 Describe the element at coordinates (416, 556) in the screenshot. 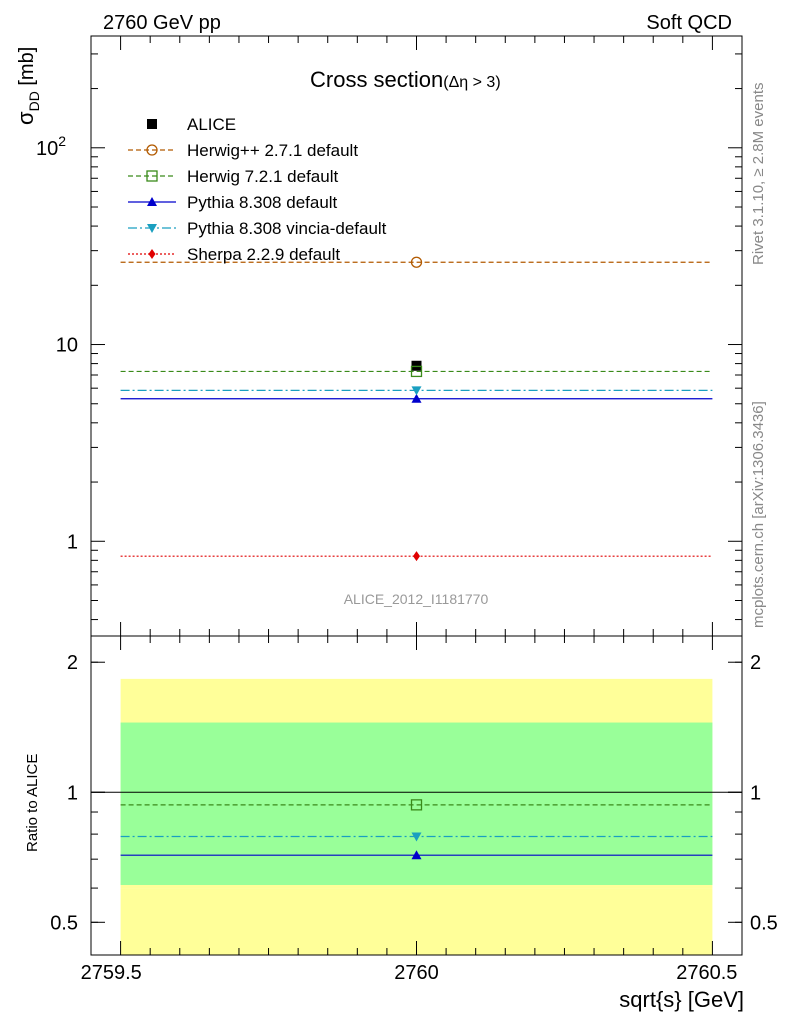

I see `data-point-sherpa-2-2-9-default` at that location.